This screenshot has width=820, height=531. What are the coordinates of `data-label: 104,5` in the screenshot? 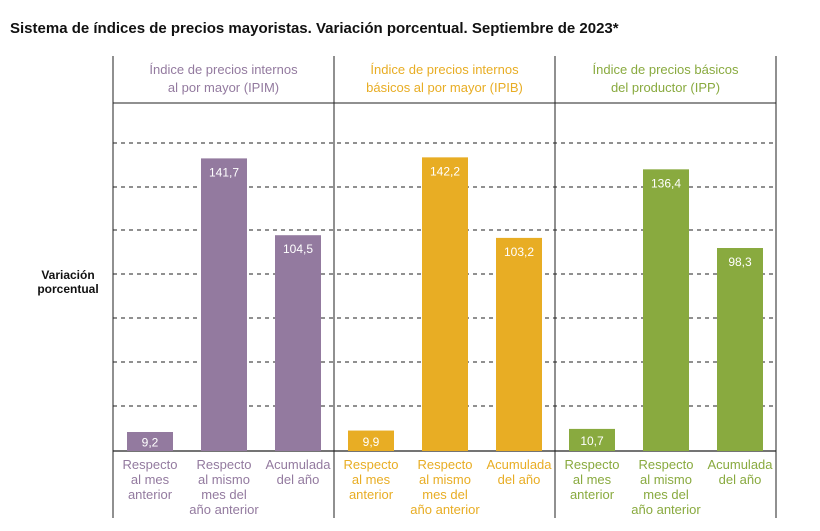 It's located at (298, 249).